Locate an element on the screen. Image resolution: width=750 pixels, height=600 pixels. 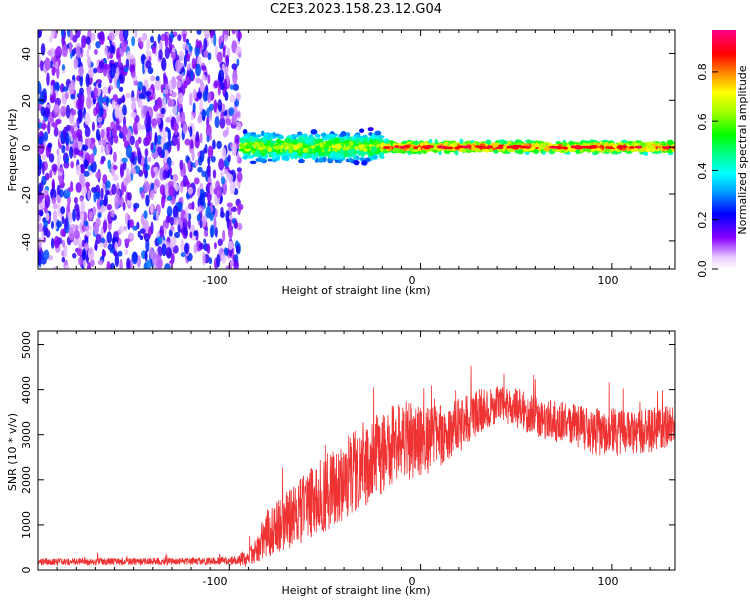
spectrogram-xtick-0: 0 is located at coordinates (412, 280).